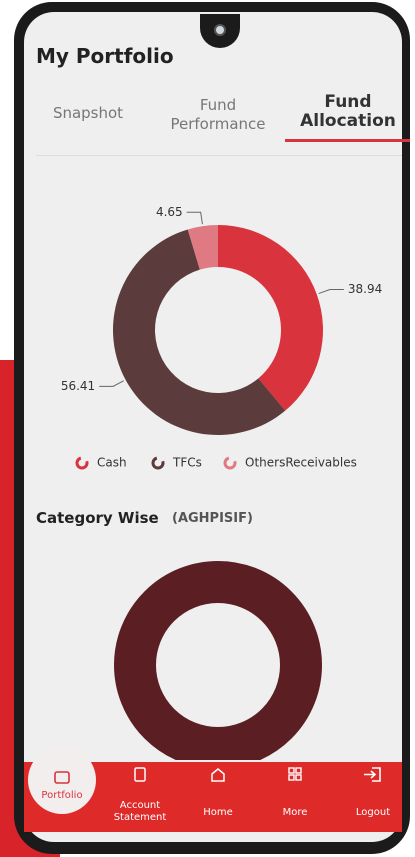  What do you see at coordinates (219, 155) in the screenshot?
I see `divider` at bounding box center [219, 155].